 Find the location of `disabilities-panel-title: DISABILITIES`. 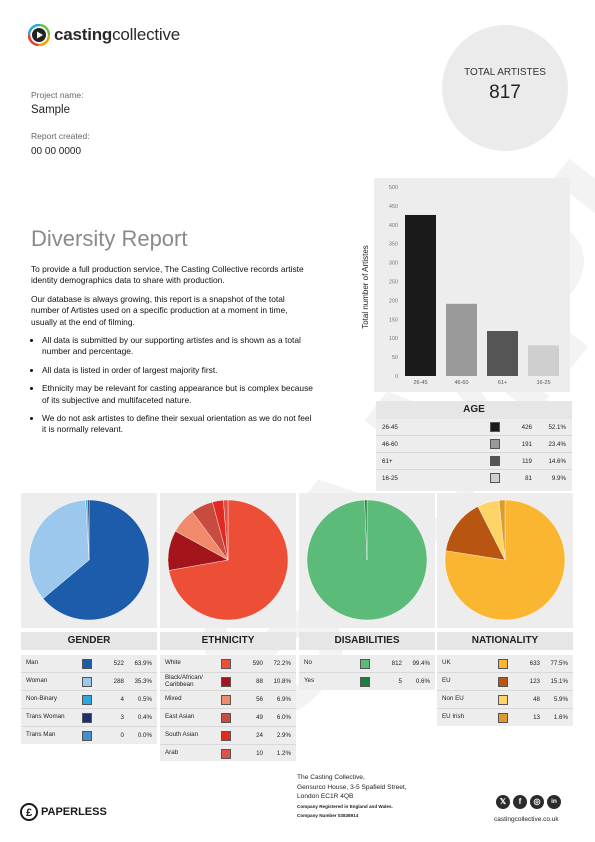

disabilities-panel-title: DISABILITIES is located at coordinates (367, 641).